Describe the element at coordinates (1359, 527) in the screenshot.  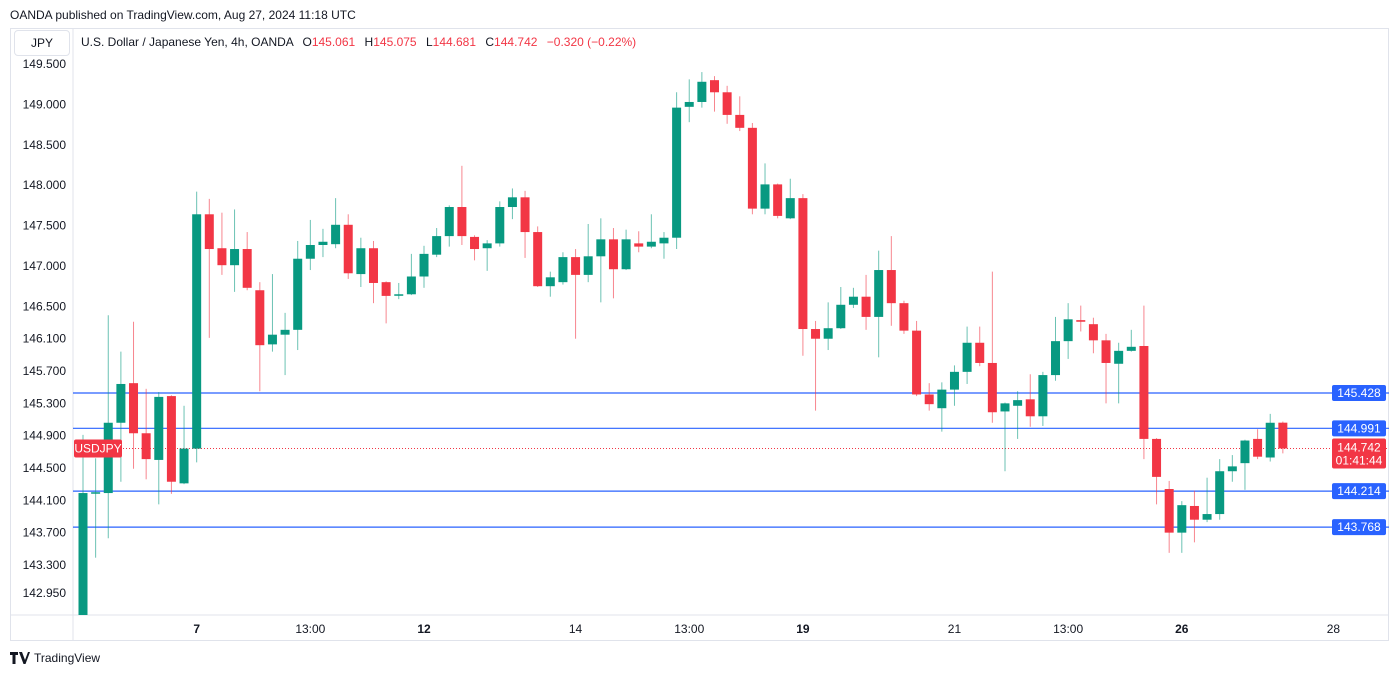
I see `level-price-label: 143.768` at that location.